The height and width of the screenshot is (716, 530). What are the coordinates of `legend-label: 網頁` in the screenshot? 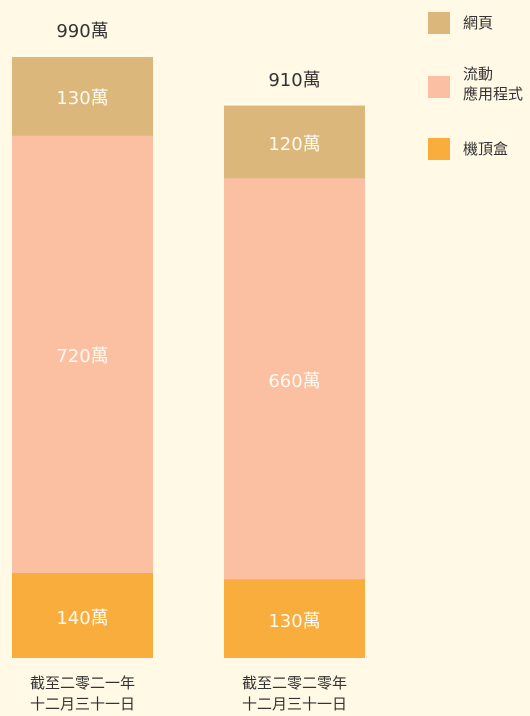 It's located at (478, 23).